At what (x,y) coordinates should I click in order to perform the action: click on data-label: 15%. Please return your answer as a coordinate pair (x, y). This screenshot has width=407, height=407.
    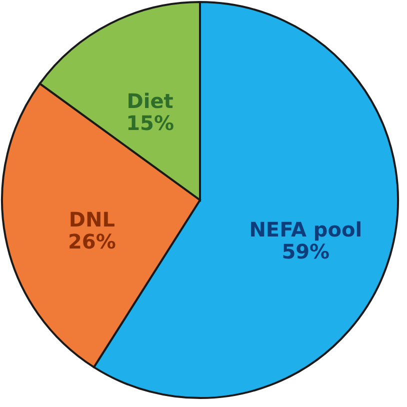
    Looking at the image, I should click on (150, 122).